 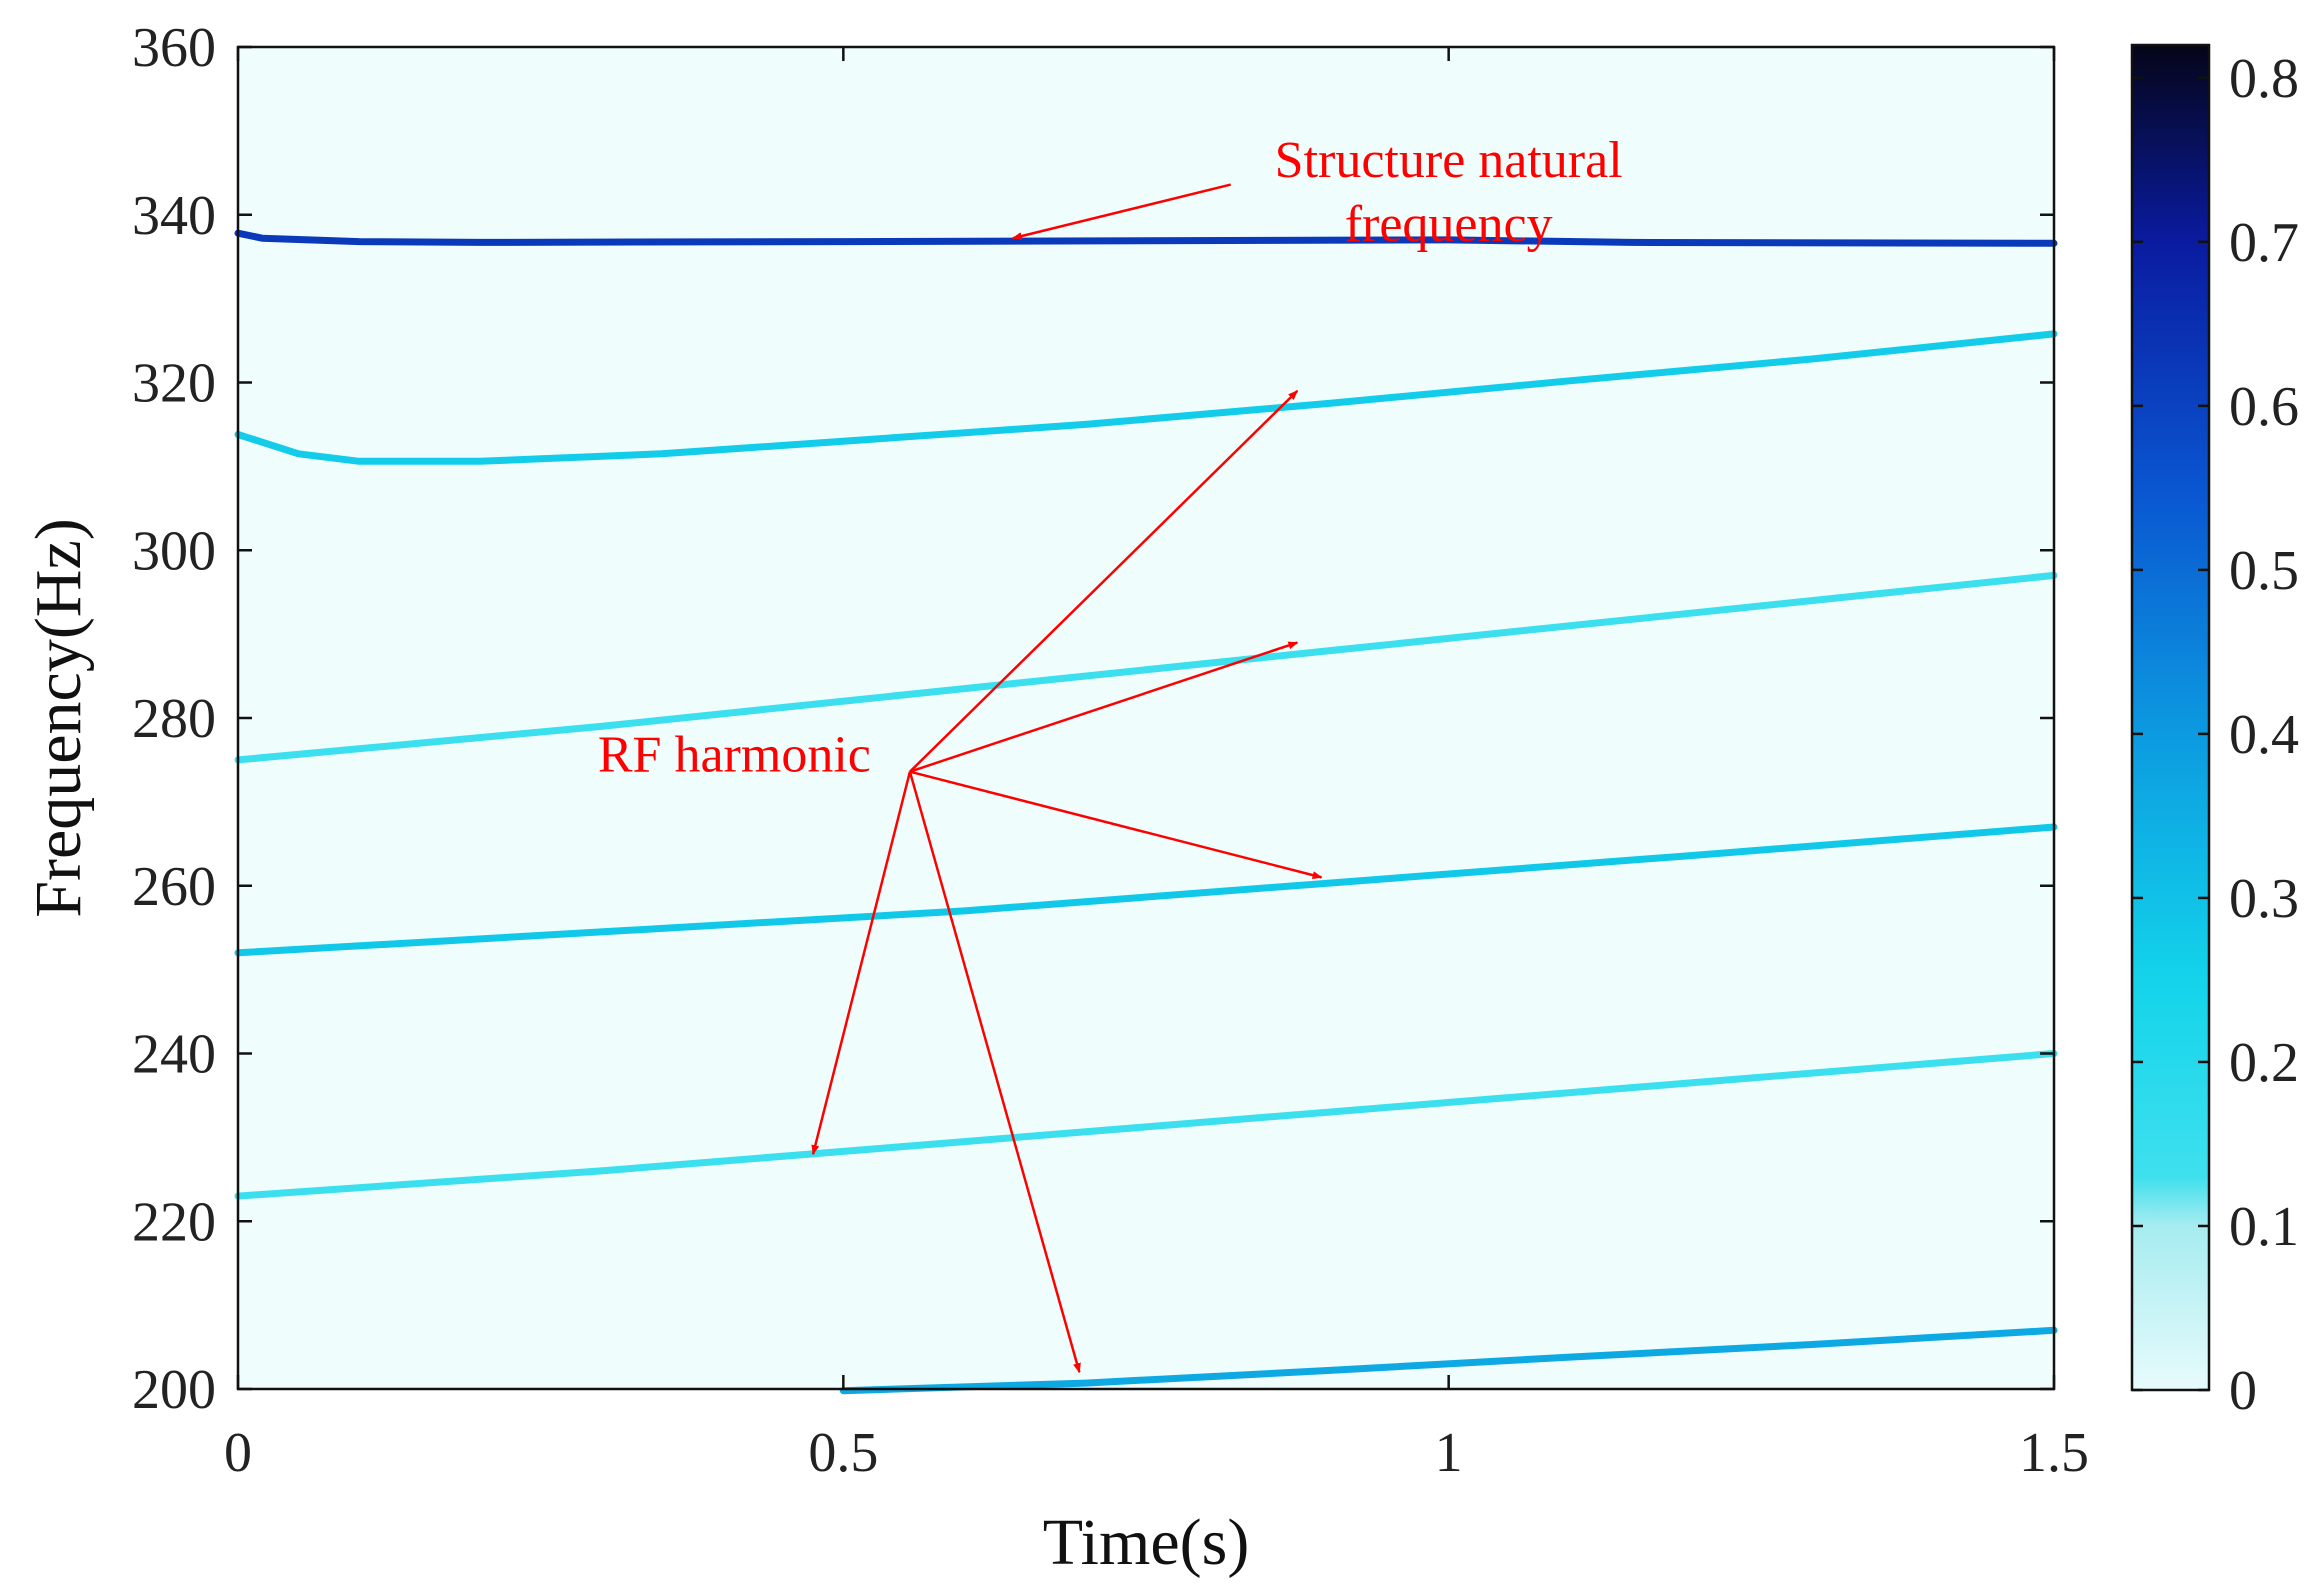 What do you see at coordinates (1146, 1542) in the screenshot?
I see `x-axis-title: Time(s)` at bounding box center [1146, 1542].